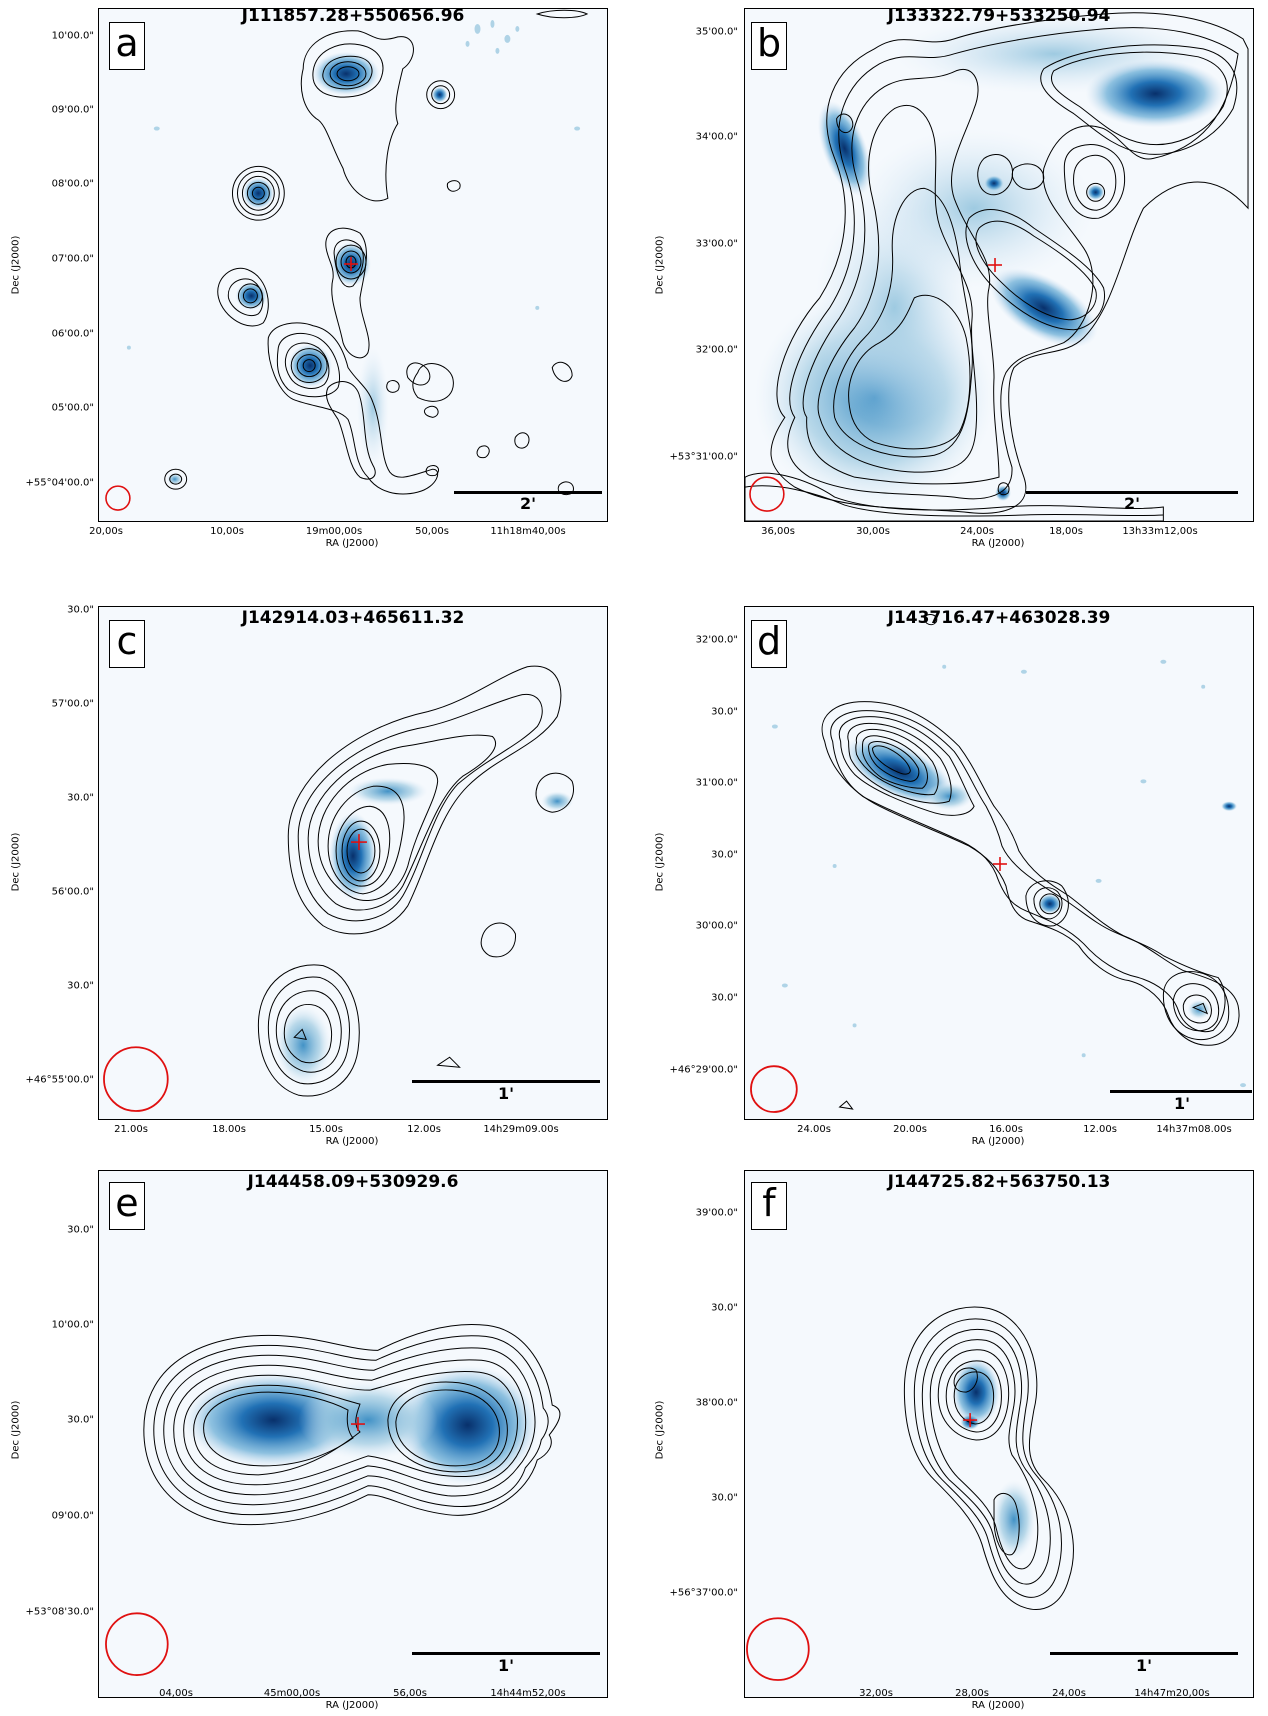 This screenshot has height=1716, width=1268. Describe the element at coordinates (703, 1593) in the screenshot. I see `panel-f-ytick: +56°37'00.0"` at that location.